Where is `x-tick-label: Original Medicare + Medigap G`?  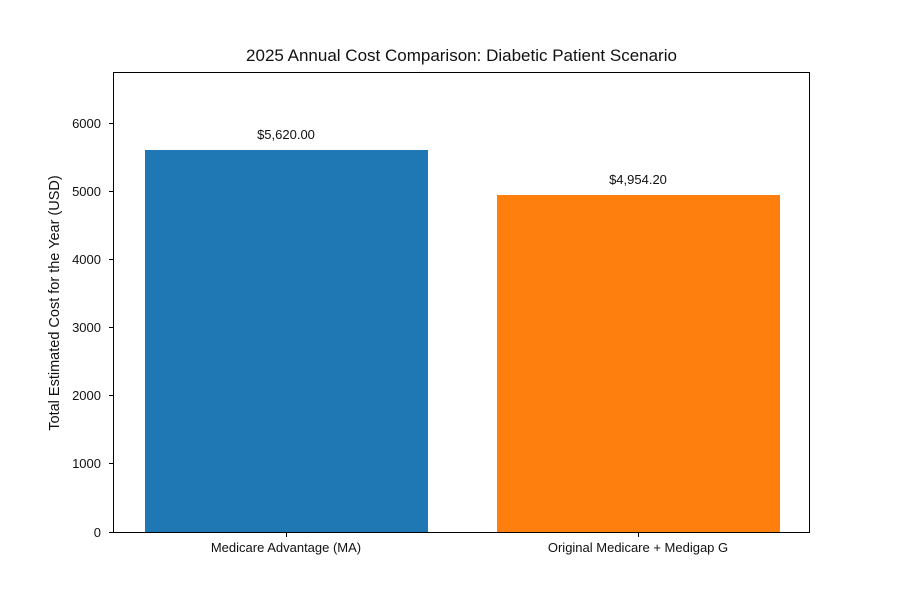
x-tick-label: Original Medicare + Medigap G is located at coordinates (638, 547).